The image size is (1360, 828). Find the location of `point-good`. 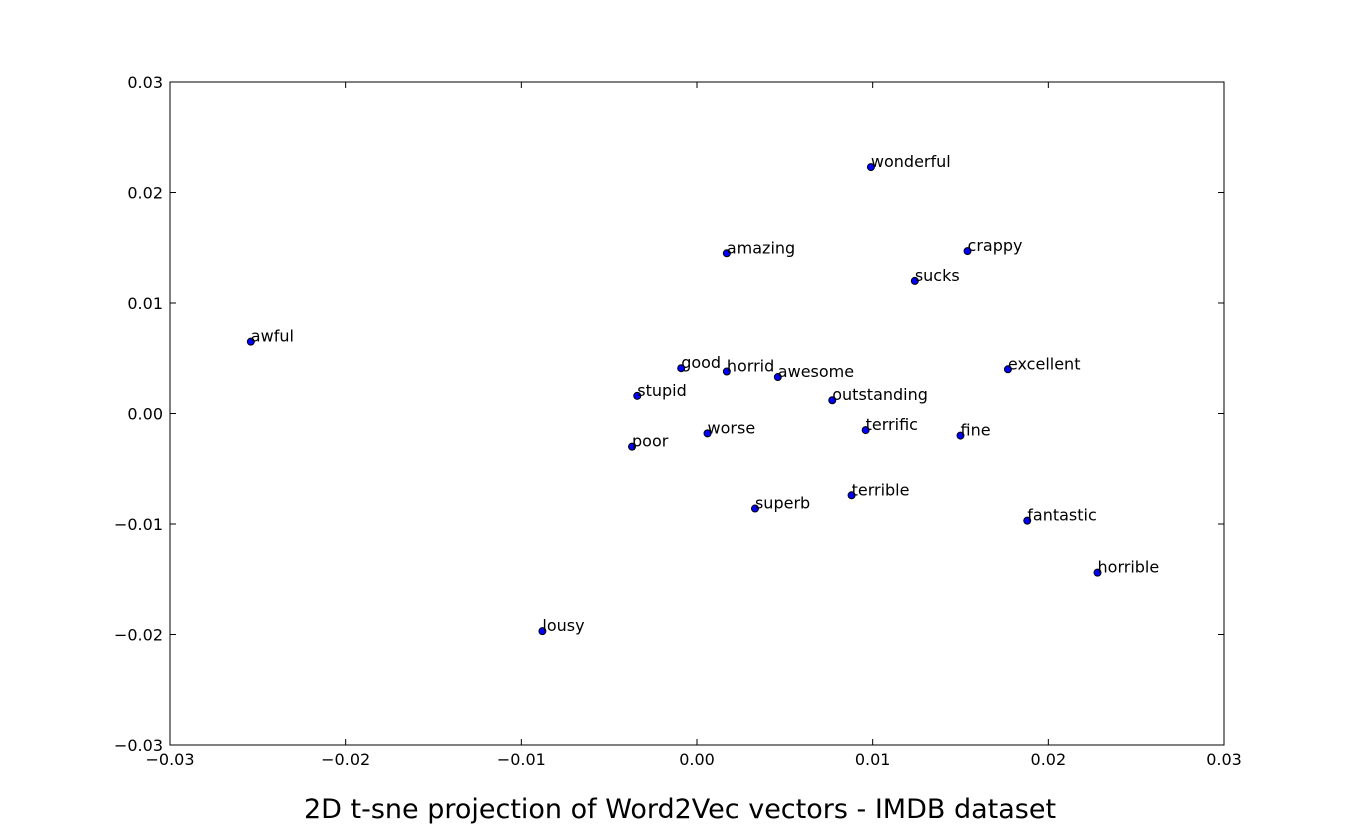

point-good is located at coordinates (681, 368).